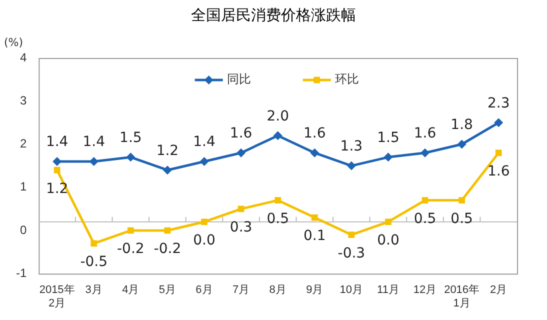 This screenshot has height=320, width=547. Describe the element at coordinates (131, 290) in the screenshot. I see `x-tick-label: 4月` at that location.